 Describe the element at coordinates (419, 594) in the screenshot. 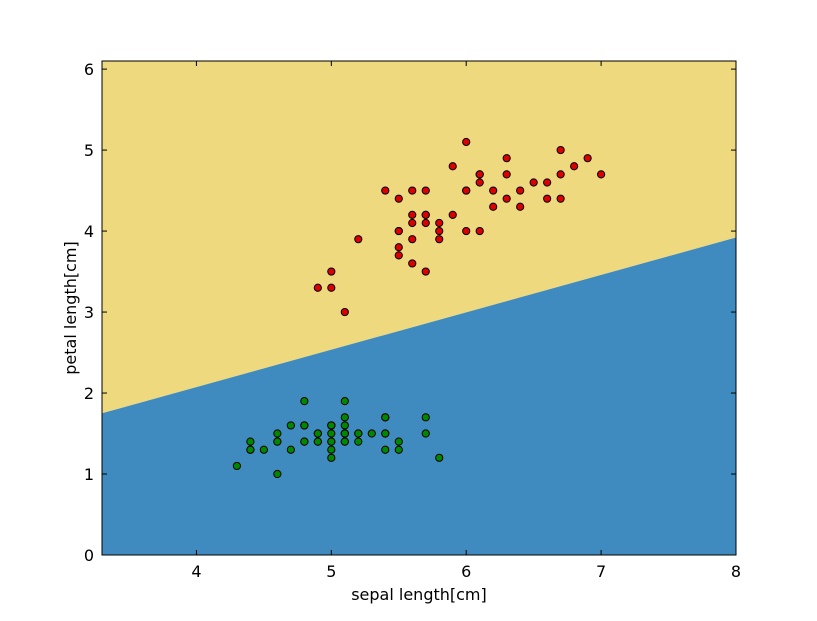

I see `x-axis-label: sepal length[cm]` at that location.